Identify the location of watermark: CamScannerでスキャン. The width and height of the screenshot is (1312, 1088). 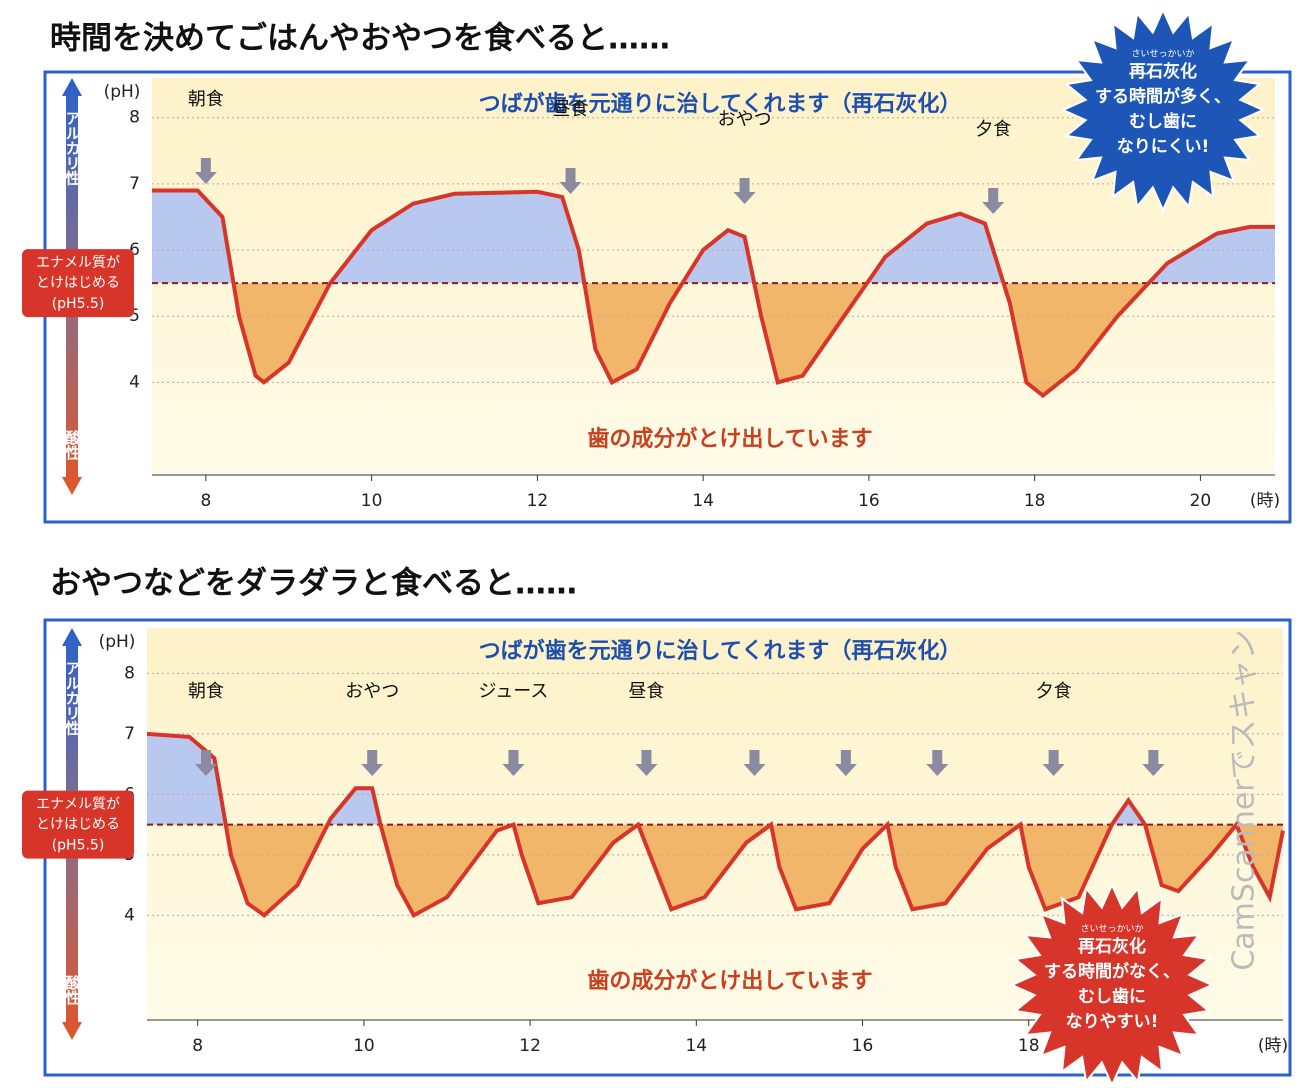
(1244, 799).